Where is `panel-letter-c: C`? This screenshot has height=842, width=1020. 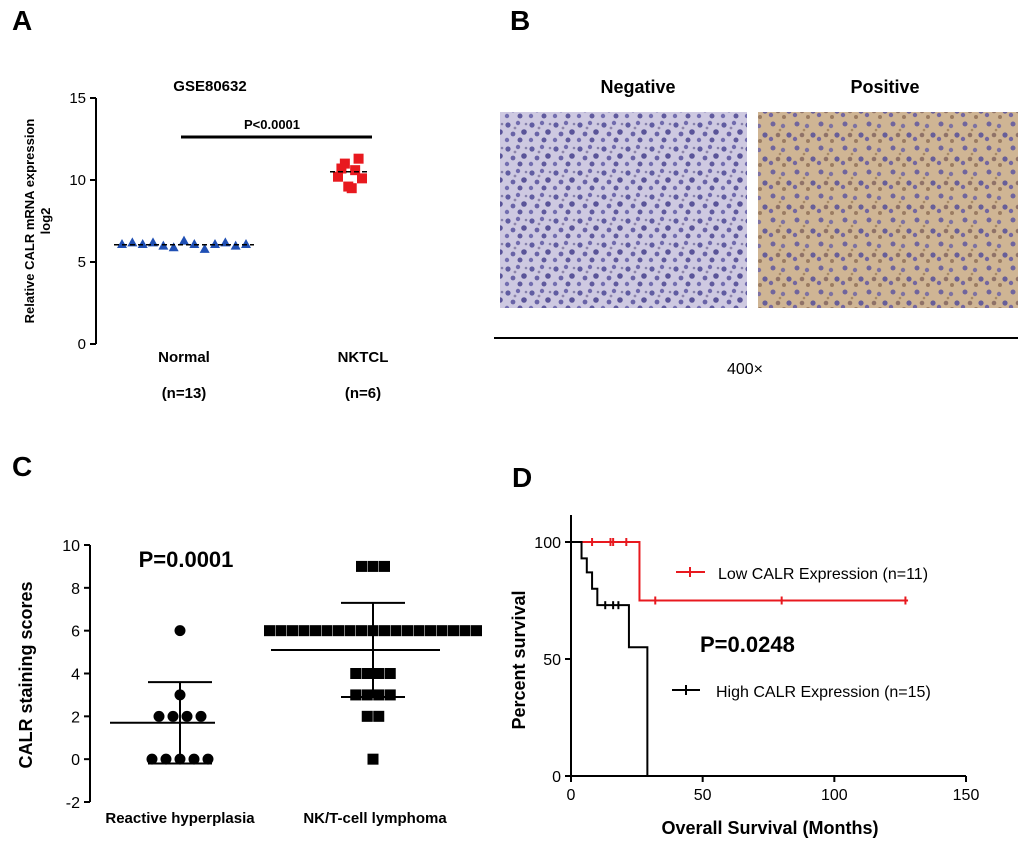 panel-letter-c: C is located at coordinates (22, 466).